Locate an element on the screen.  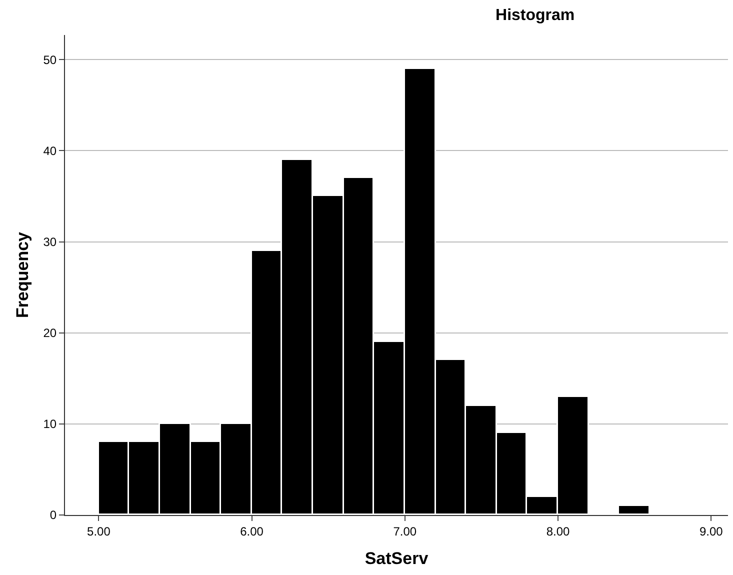
x-axis-title: SatServ is located at coordinates (396, 558).